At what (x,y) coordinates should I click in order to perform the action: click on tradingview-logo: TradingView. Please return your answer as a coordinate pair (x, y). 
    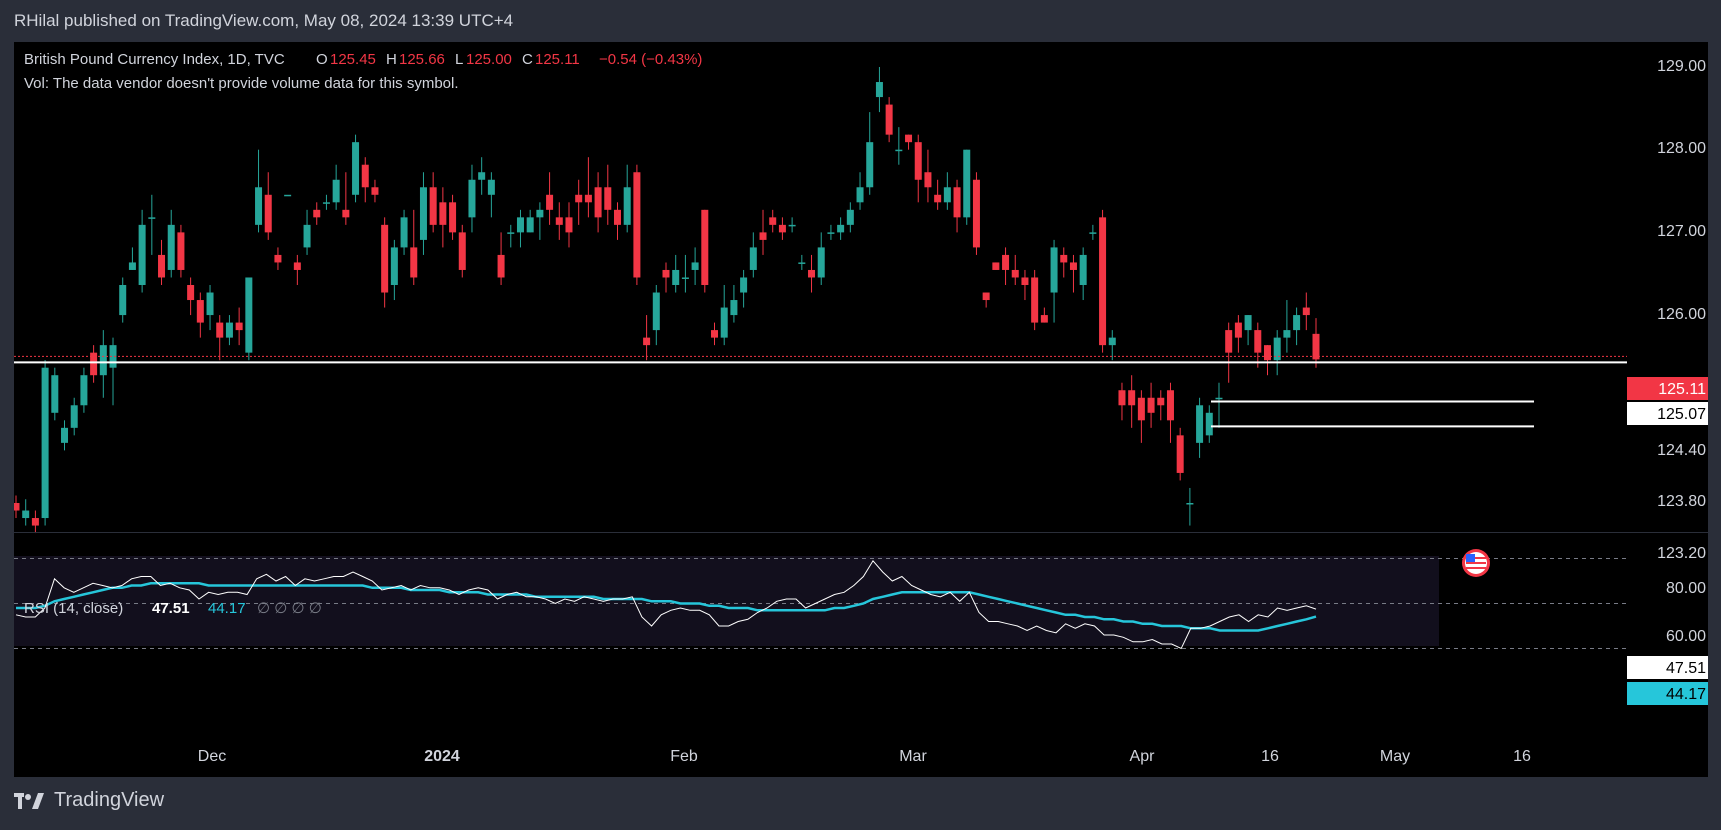
    Looking at the image, I should click on (89, 800).